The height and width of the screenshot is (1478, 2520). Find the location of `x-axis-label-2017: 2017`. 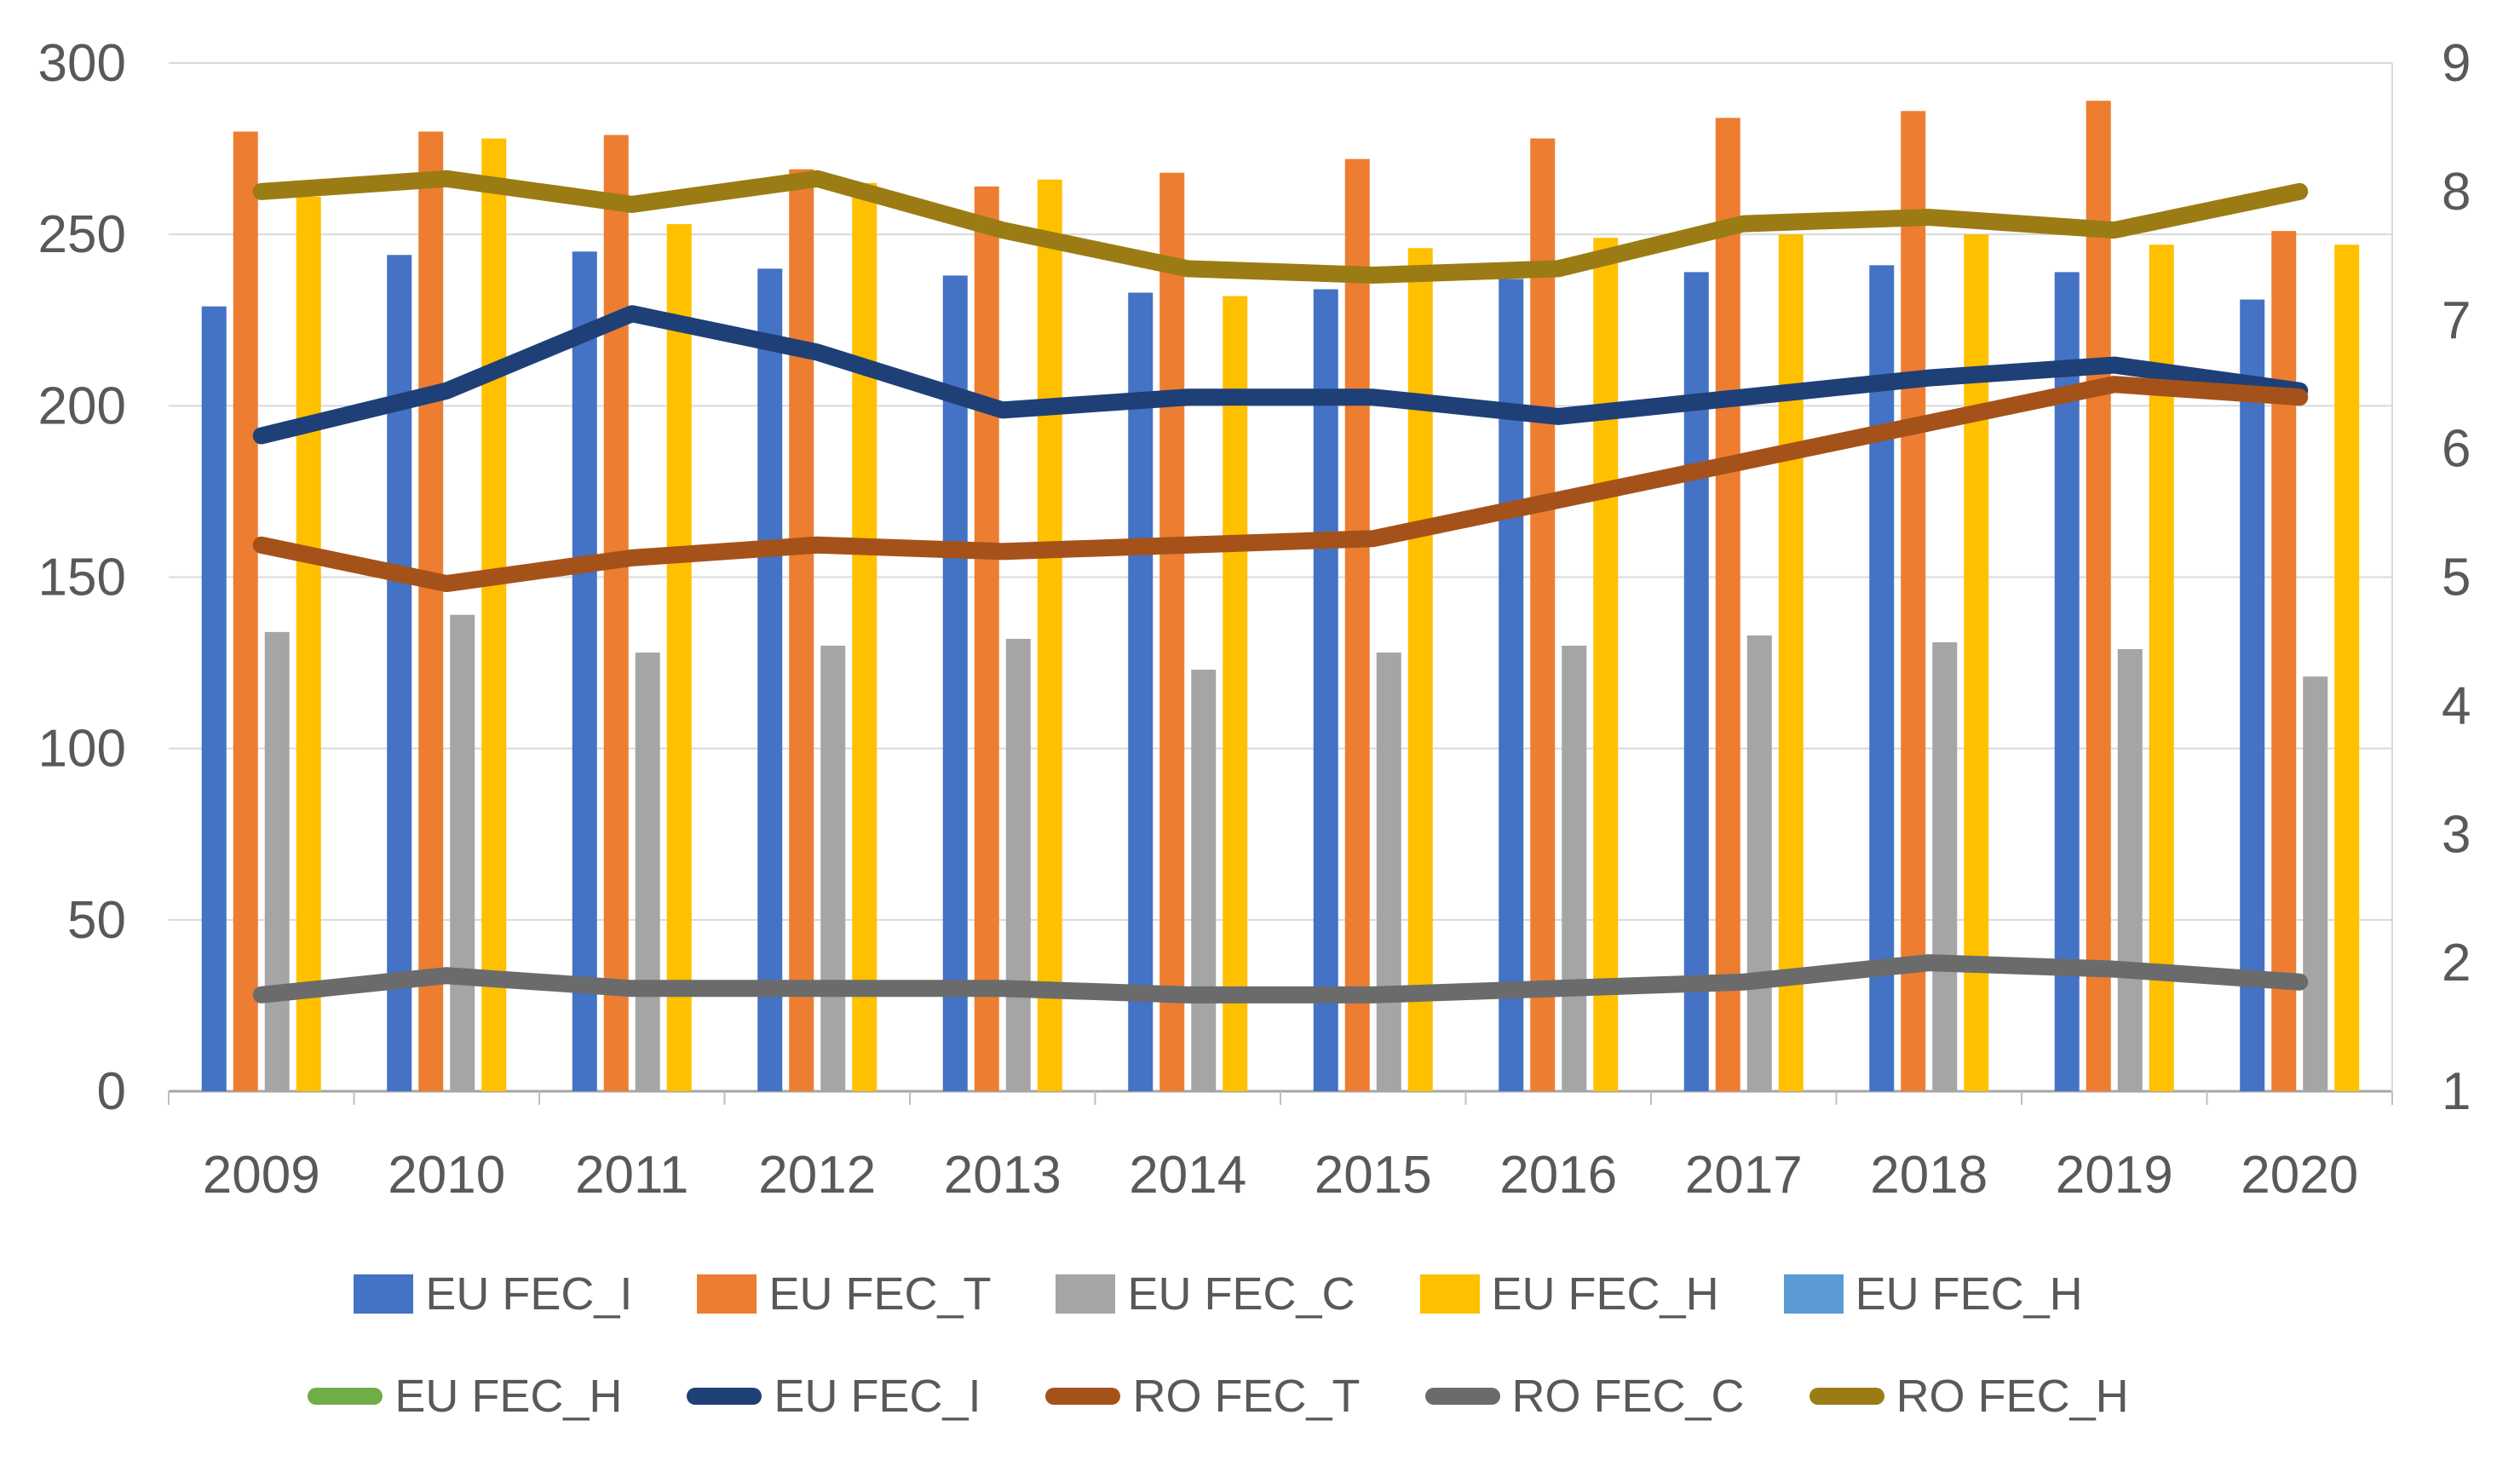

x-axis-label-2017: 2017 is located at coordinates (1744, 1175).